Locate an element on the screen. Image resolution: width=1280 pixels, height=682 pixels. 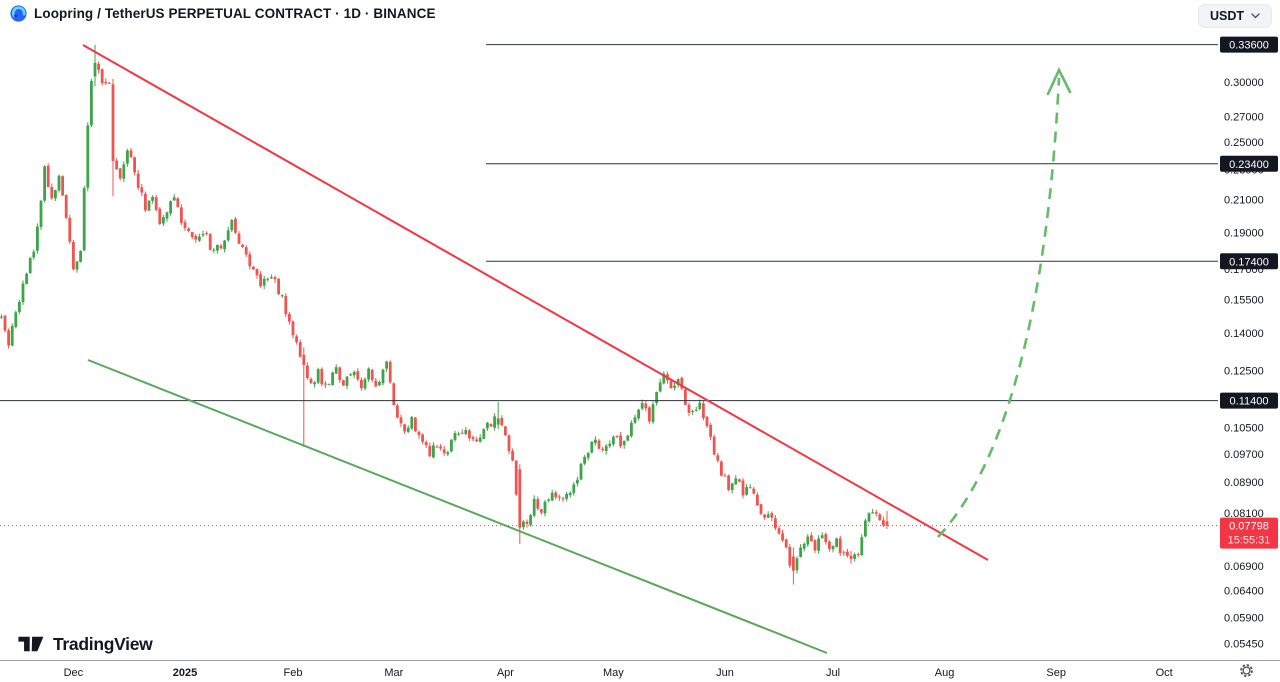
time-tick-label: May is located at coordinates (613, 673).